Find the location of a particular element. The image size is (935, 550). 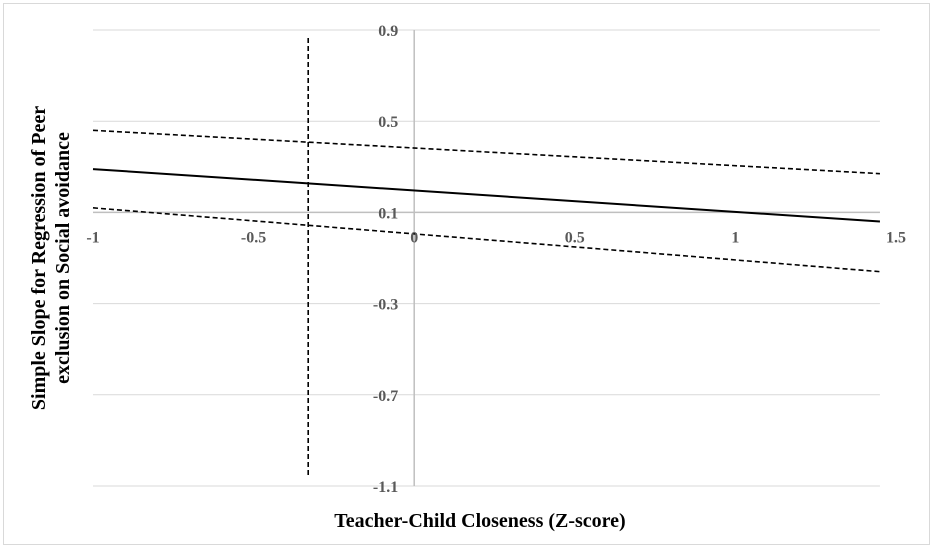

y-axis-title-line-2: exclusion on Social avoidance is located at coordinates (63, 258).